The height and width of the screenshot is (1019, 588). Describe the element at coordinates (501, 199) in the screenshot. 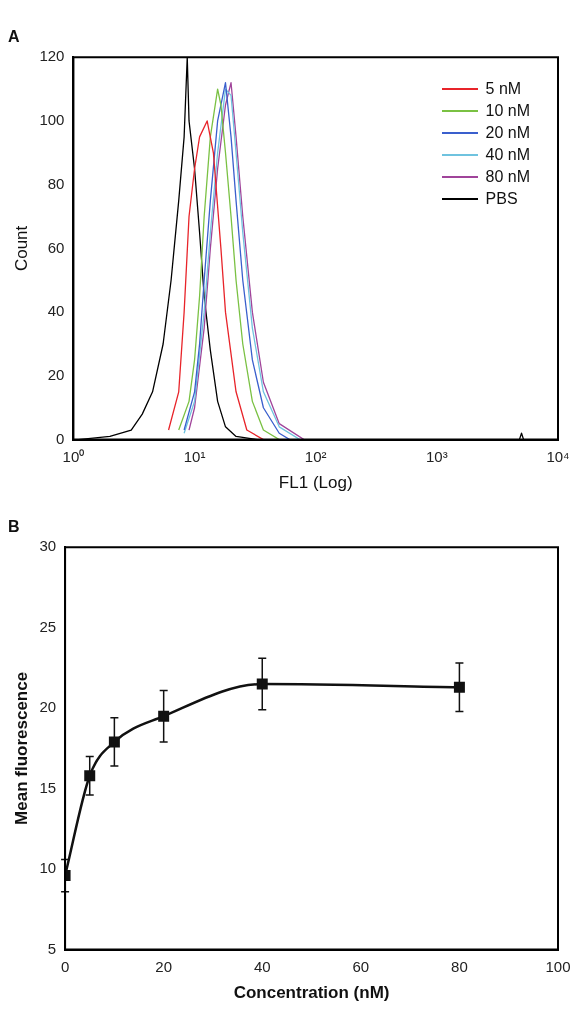

I see `legend-label: PBS` at that location.